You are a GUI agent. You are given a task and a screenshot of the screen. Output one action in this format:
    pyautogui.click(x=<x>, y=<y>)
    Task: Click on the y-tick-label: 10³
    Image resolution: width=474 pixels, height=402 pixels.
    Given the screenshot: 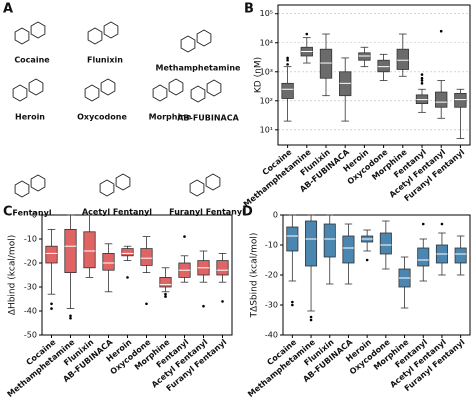 What is the action you would take?
    pyautogui.click(x=266, y=71)
    